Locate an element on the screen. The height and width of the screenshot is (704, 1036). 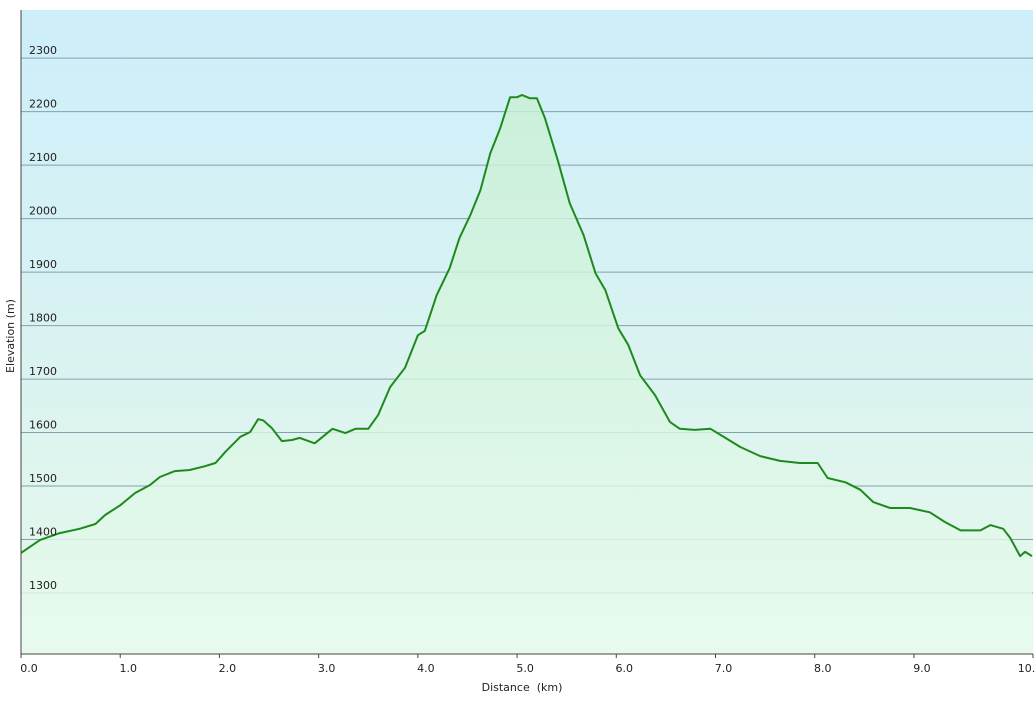
y-tick-label: 1800 is located at coordinates (43, 318).